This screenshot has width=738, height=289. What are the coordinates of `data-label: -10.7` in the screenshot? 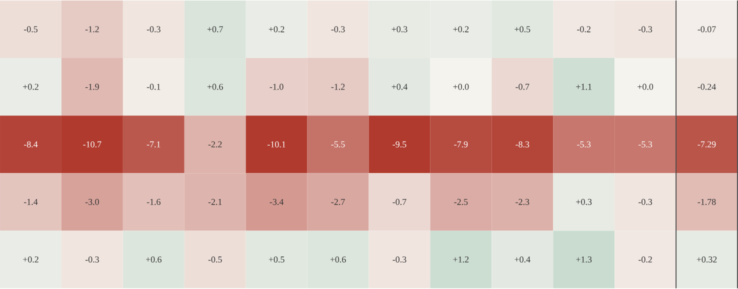 It's located at (92, 144).